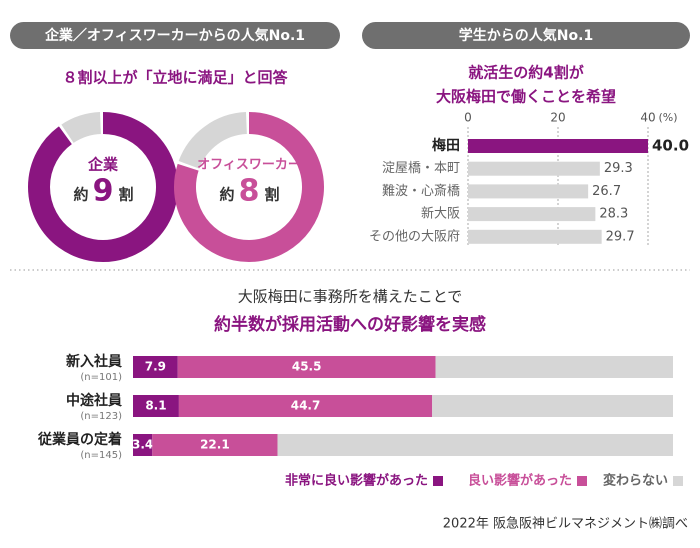  Describe the element at coordinates (101, 455) in the screenshot. I see `category-note: (n=145)` at that location.